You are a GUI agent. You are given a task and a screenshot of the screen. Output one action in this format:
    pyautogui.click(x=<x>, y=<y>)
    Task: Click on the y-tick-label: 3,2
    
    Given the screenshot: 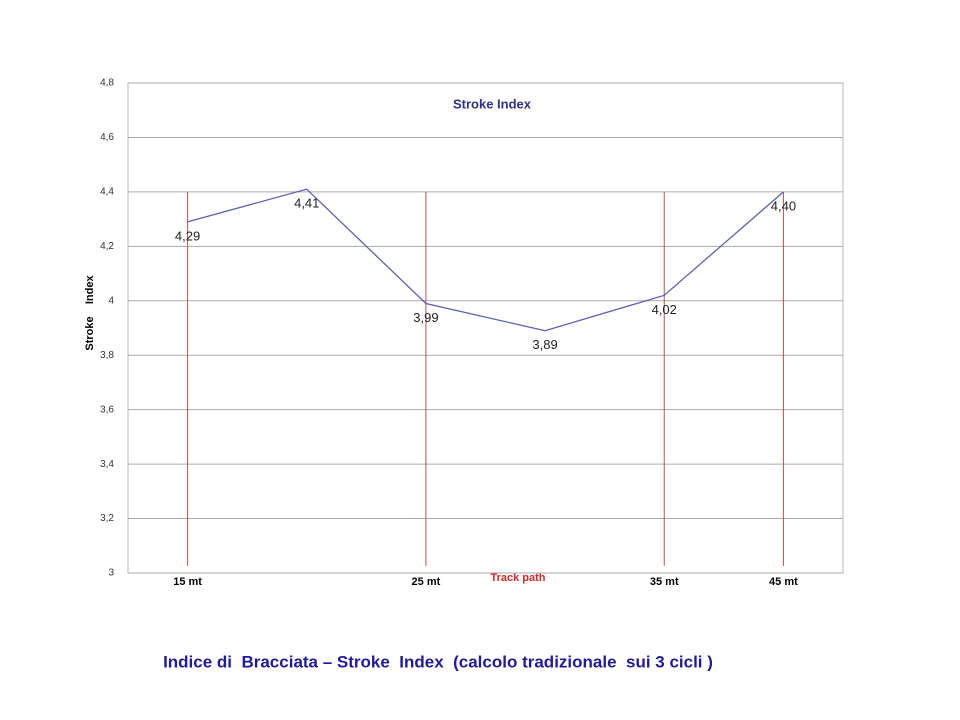 What is the action you would take?
    pyautogui.click(x=107, y=518)
    